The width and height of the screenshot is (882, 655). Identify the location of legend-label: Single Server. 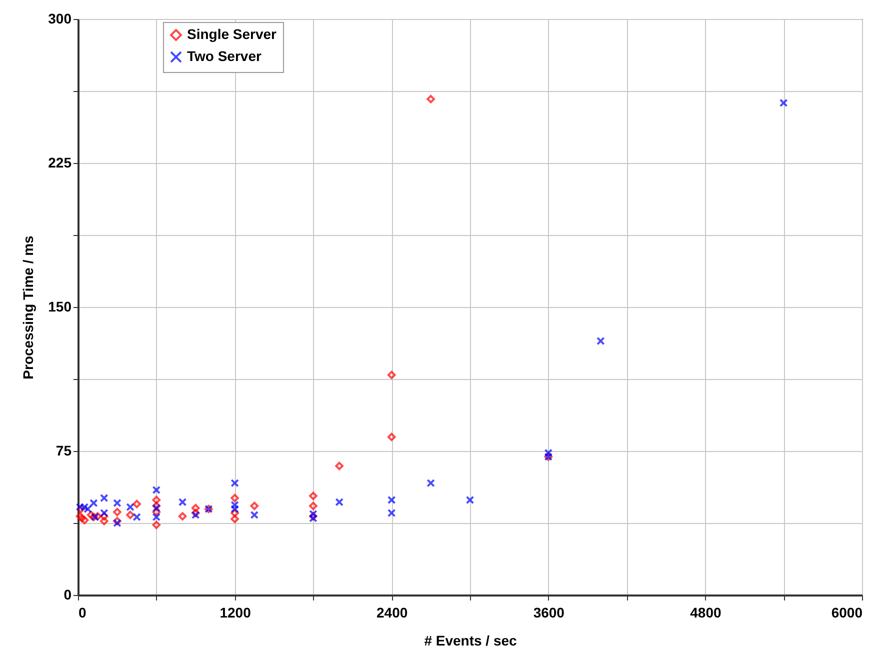
(232, 34).